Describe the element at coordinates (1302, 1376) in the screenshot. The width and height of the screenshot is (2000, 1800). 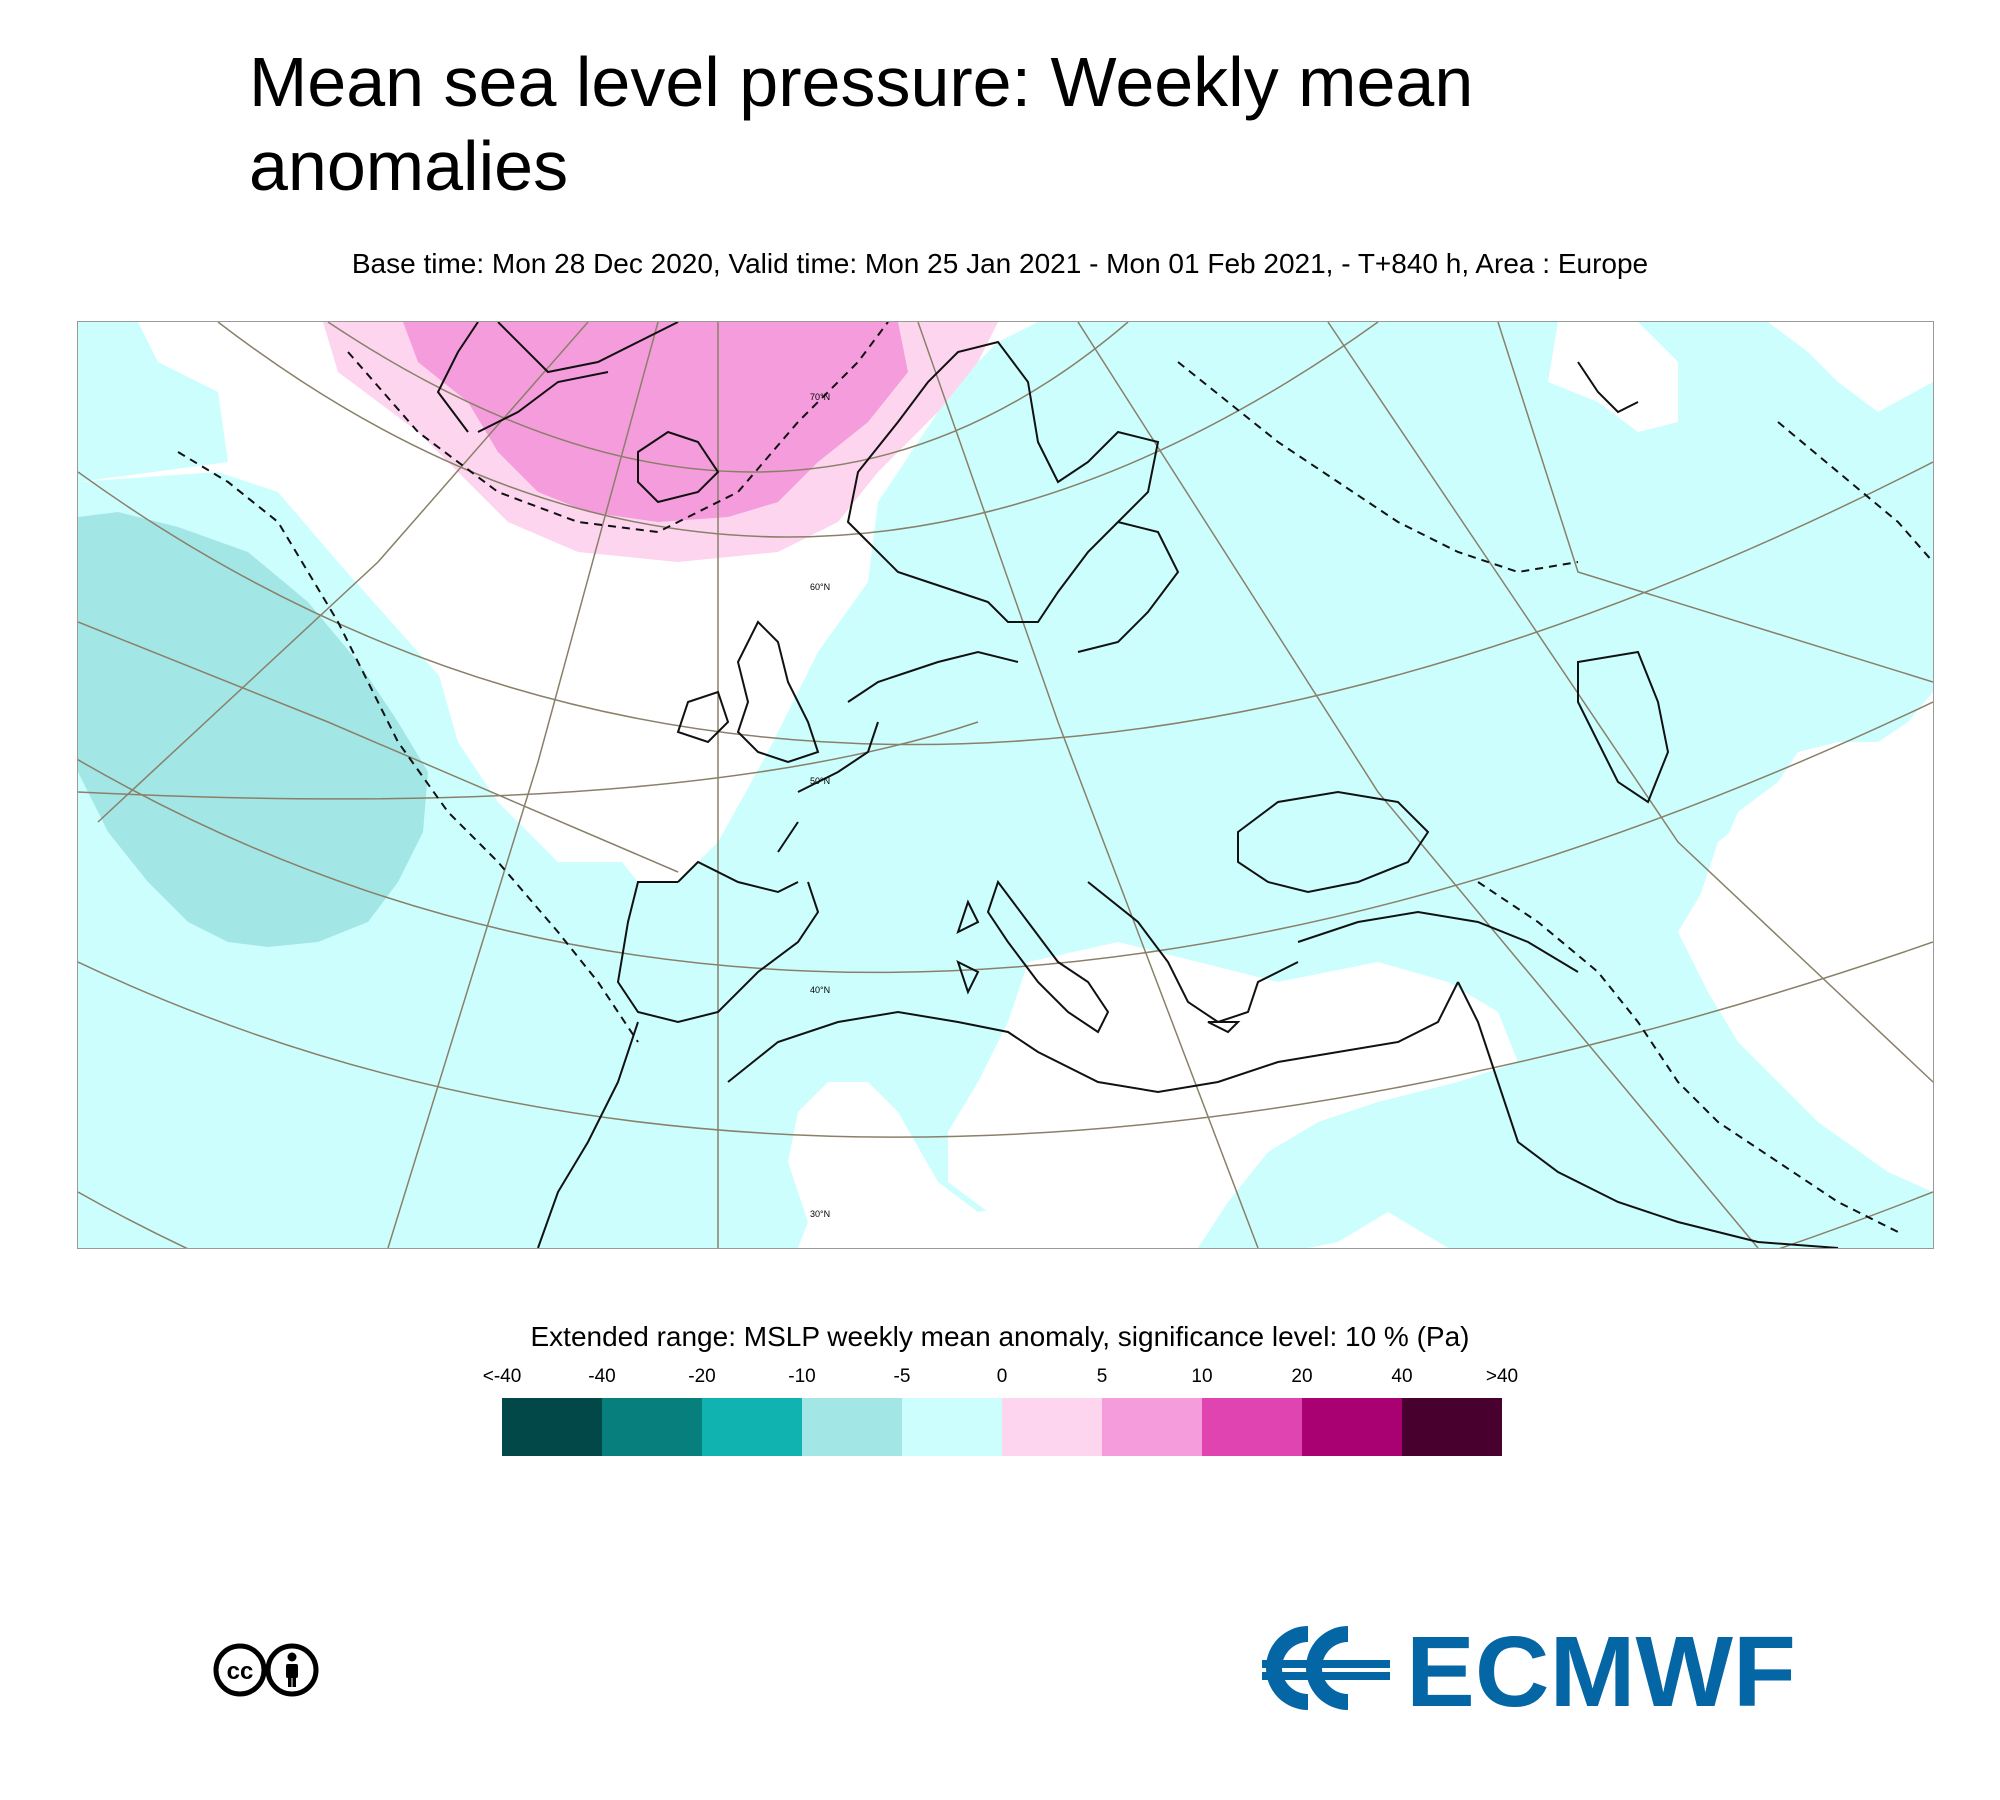
I see `legend-tick-label: 20` at that location.